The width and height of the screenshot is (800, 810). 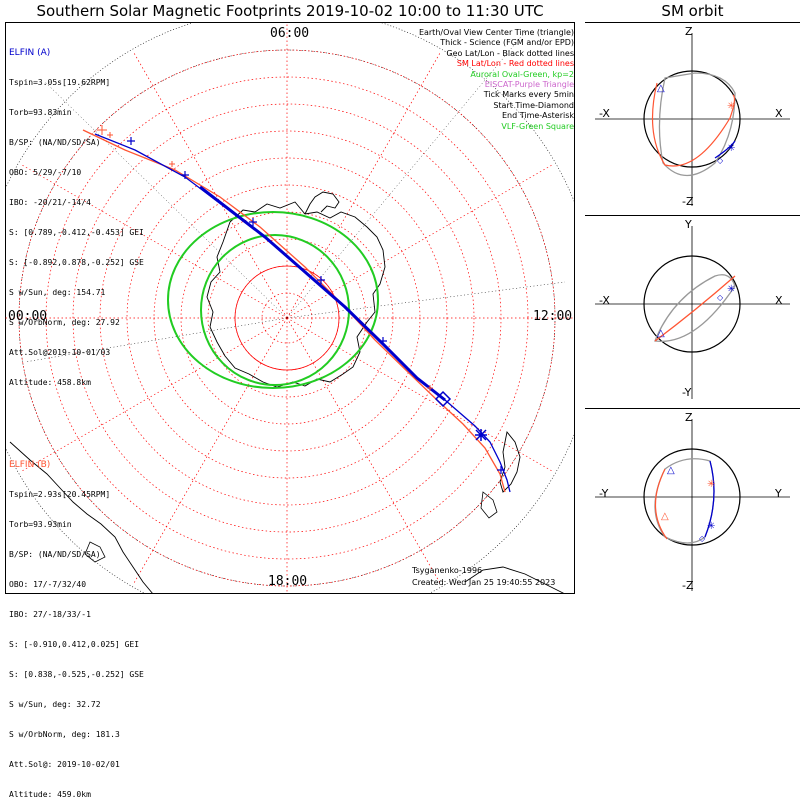 I want to click on new-zealand-coastline, so click(x=510, y=461).